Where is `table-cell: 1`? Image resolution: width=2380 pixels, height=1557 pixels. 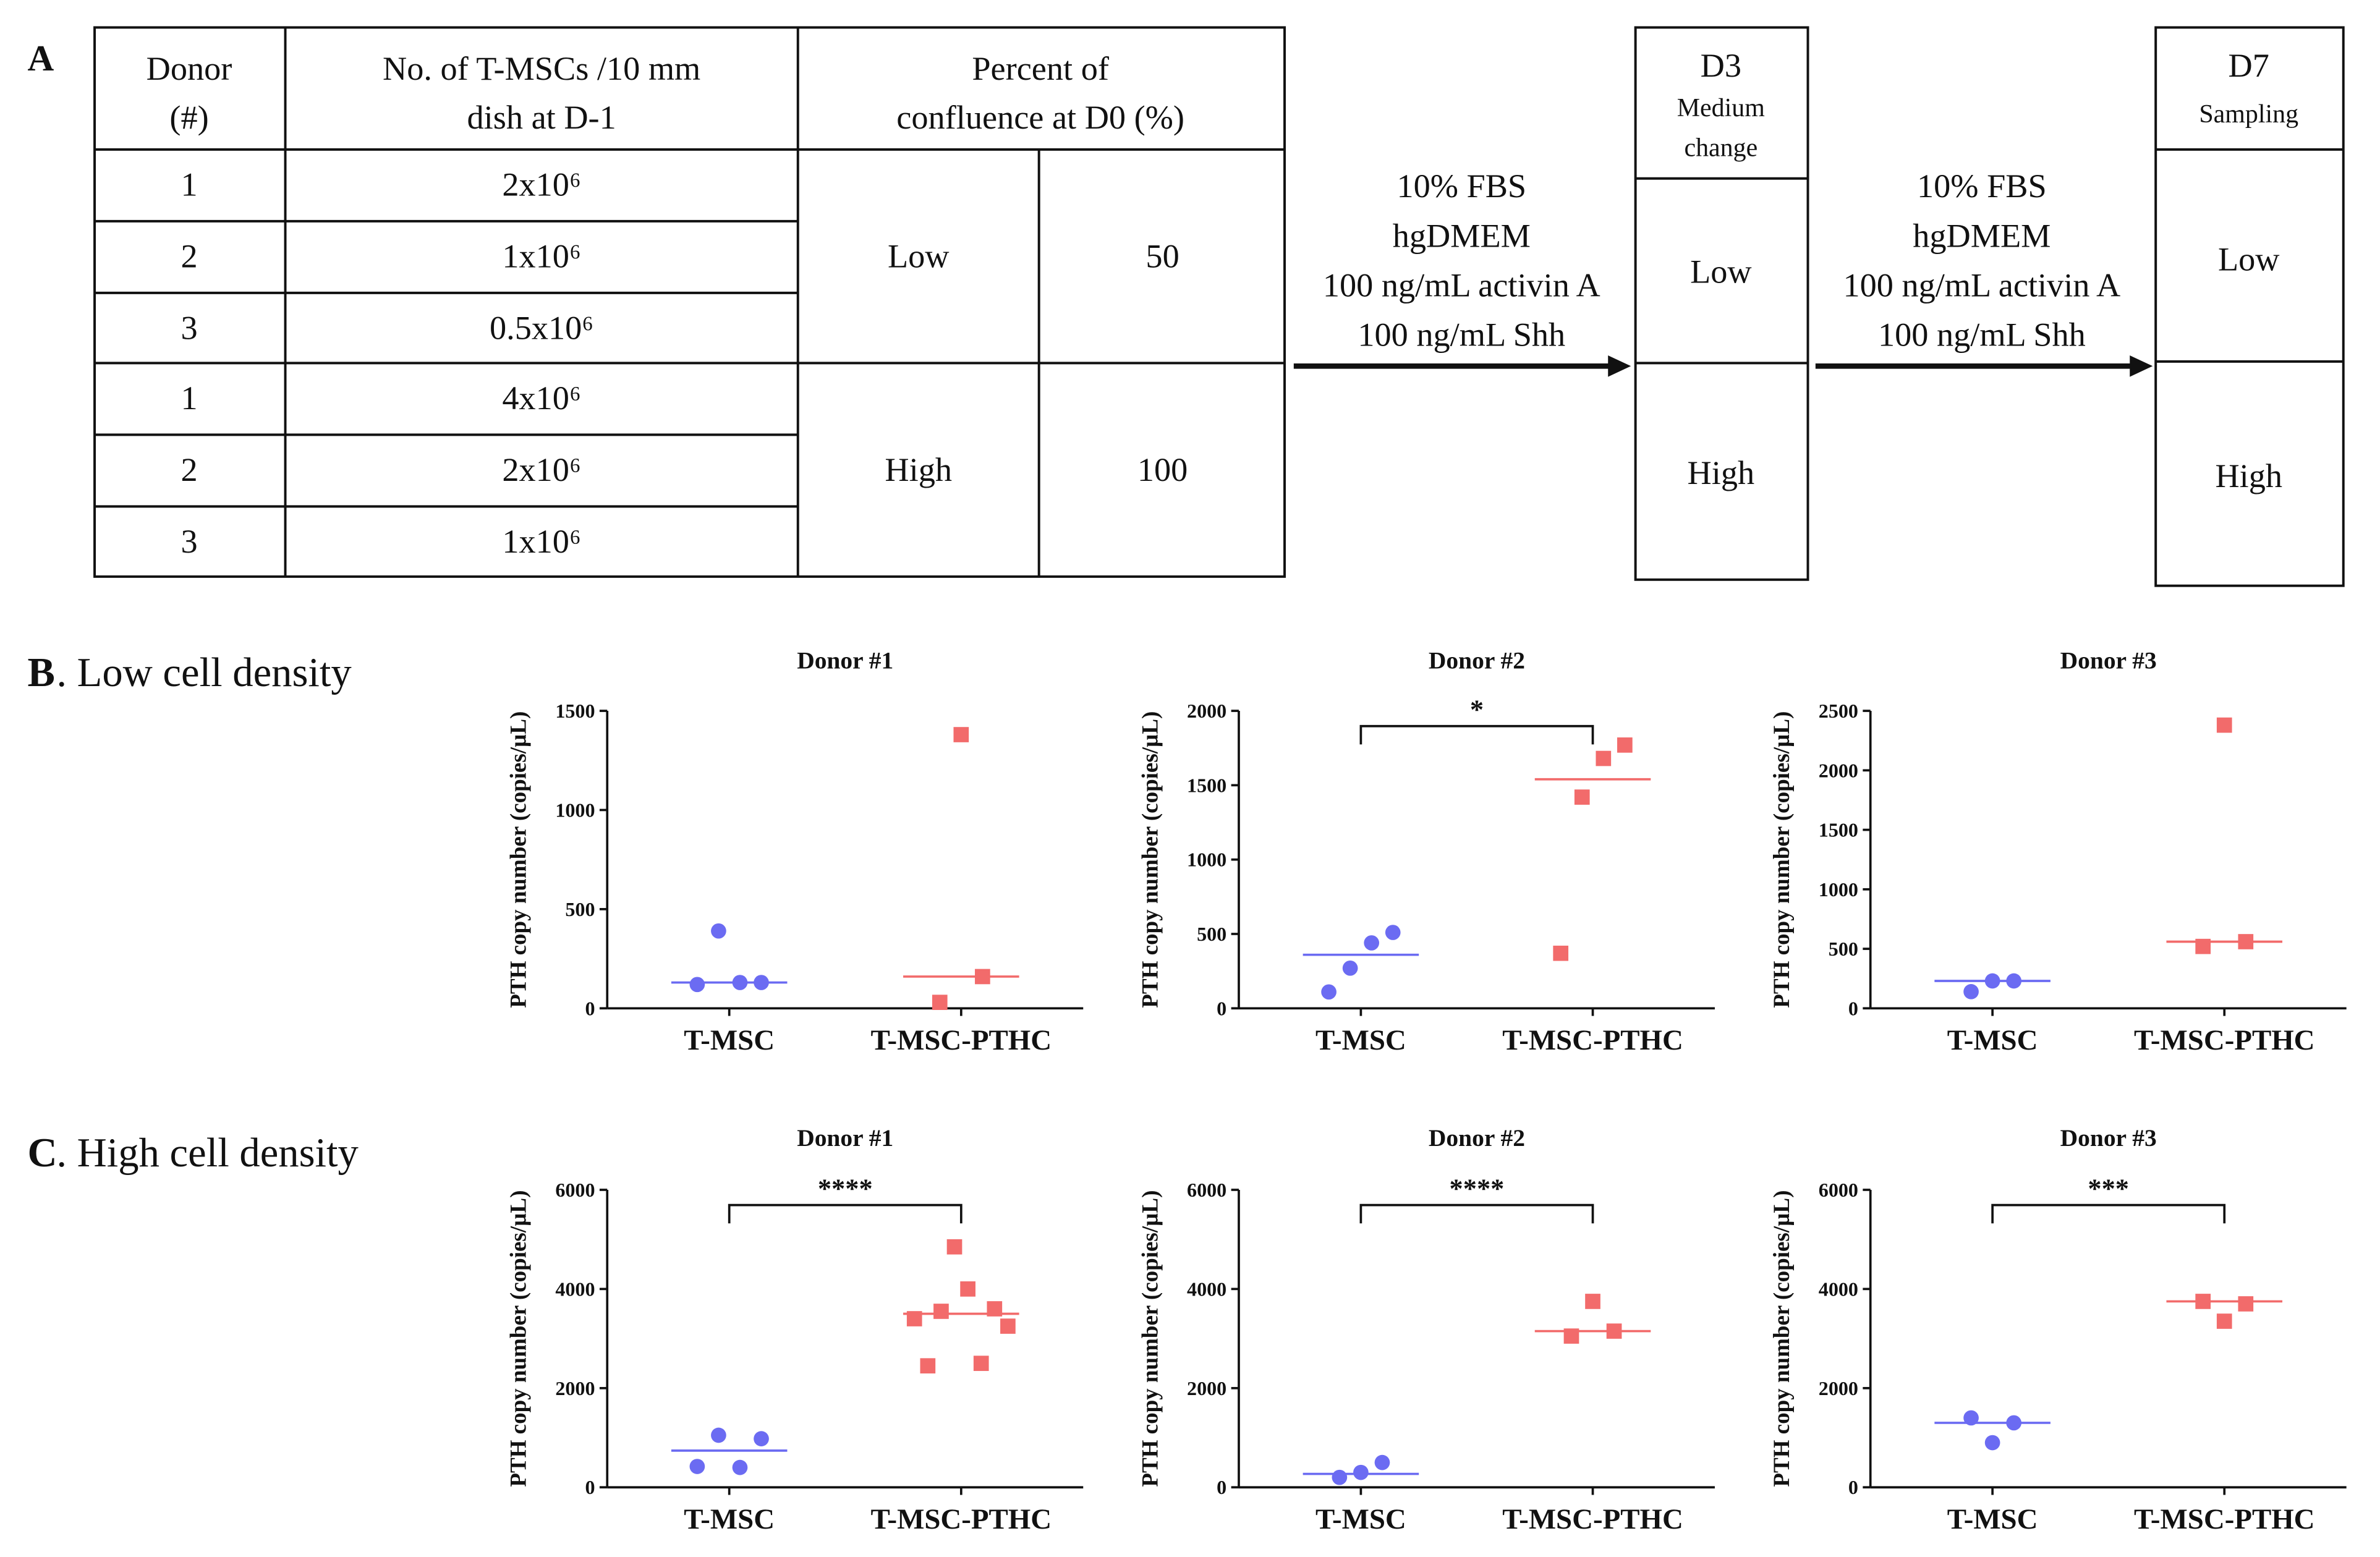 table-cell: 1 is located at coordinates (189, 184).